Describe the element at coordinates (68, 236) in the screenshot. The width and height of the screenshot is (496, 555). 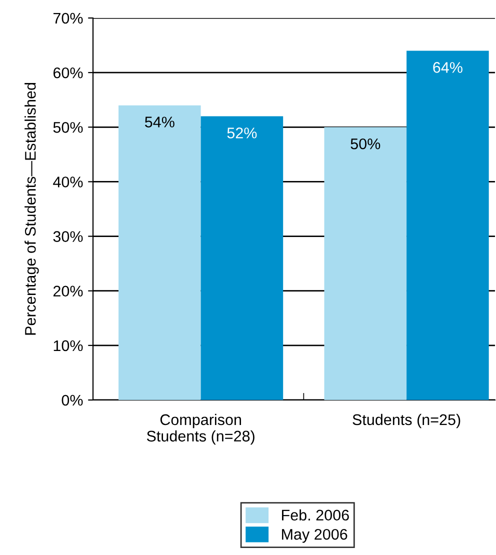
I see `y-tick-label: 30%` at that location.